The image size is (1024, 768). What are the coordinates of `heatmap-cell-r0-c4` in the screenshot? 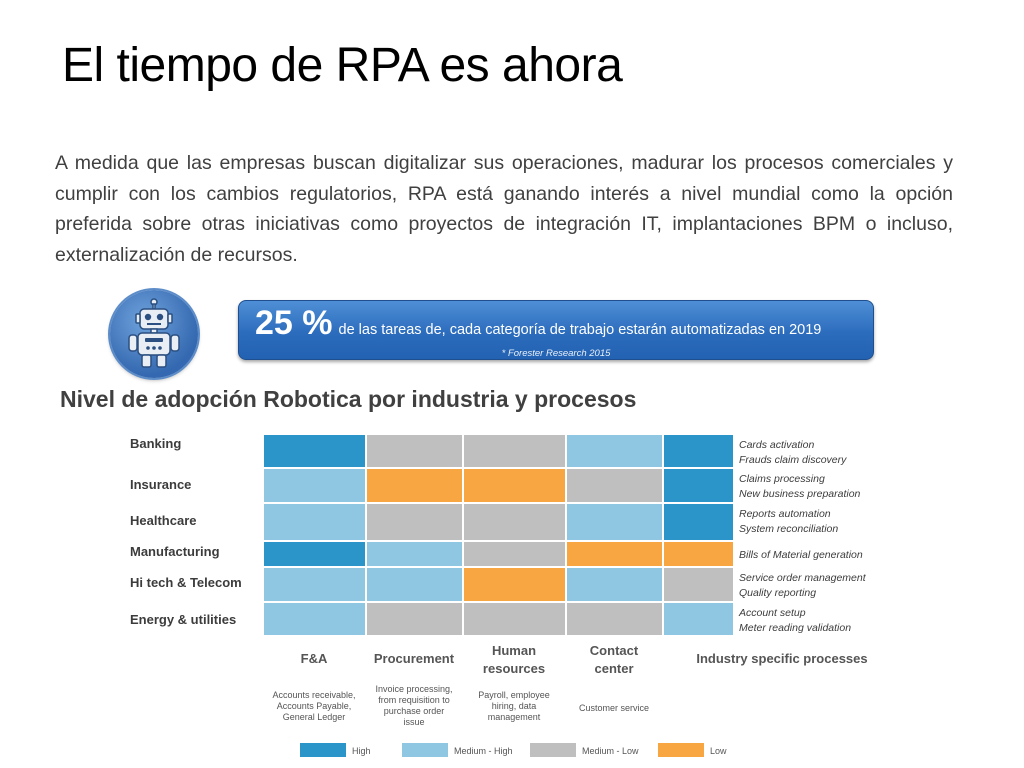 It's located at (698, 451).